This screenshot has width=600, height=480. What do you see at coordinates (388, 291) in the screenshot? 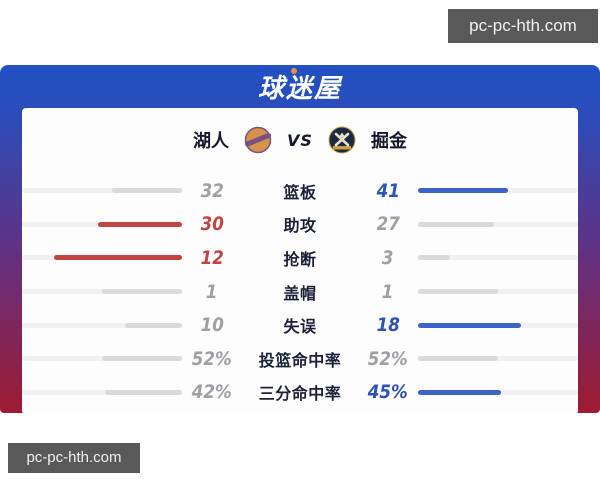
I see `away-stat-value: 1` at bounding box center [388, 291].